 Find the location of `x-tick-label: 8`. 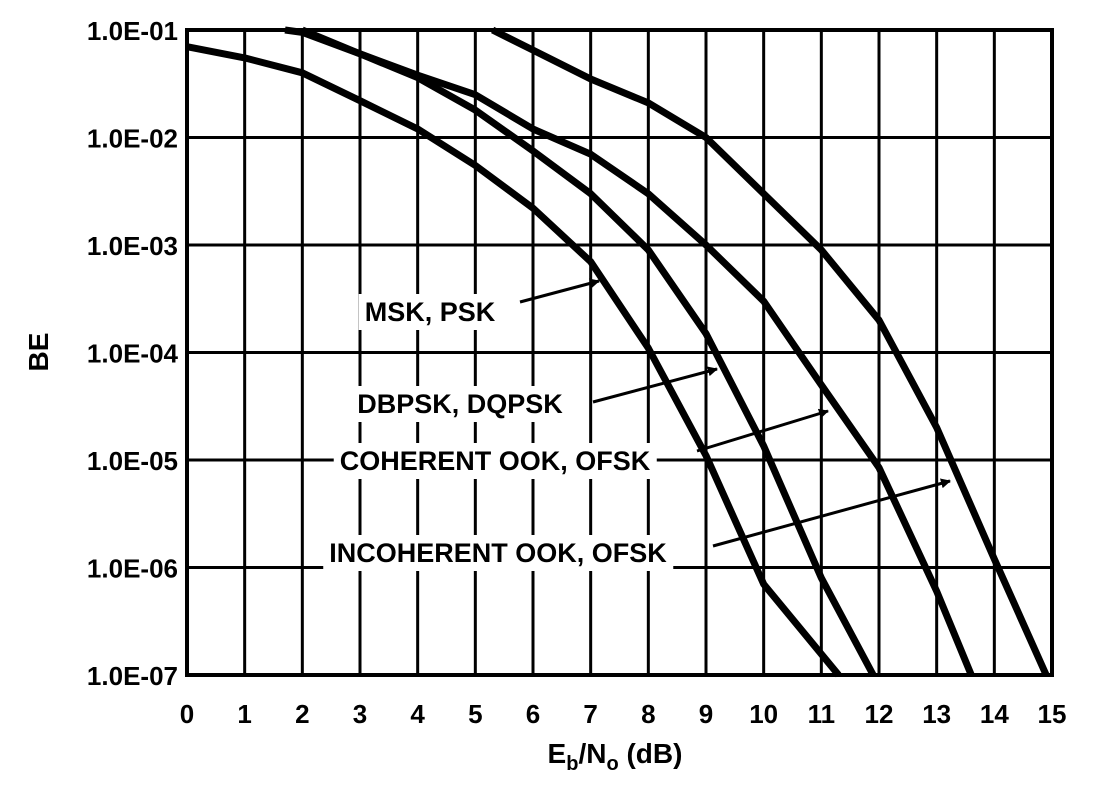

x-tick-label: 8 is located at coordinates (648, 714).